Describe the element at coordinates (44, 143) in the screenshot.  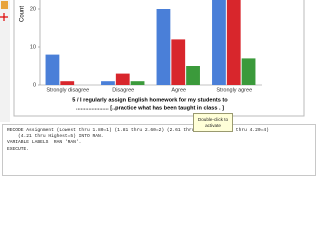
I see `syntax-line: VARIABLE LABELS RAN 'RAN'.` at that location.